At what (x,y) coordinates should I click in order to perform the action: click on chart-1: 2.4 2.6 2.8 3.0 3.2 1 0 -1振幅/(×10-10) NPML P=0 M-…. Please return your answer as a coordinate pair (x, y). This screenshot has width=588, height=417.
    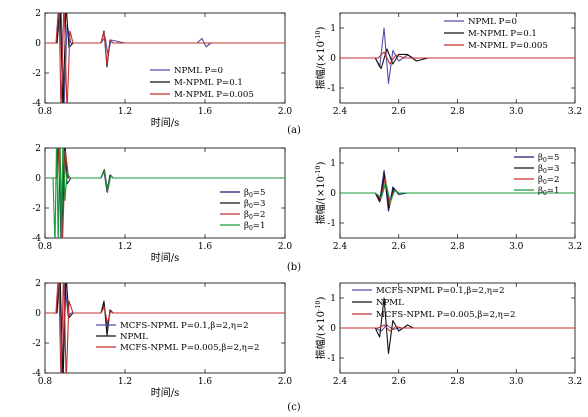
    Looking at the image, I should click on (448, 65).